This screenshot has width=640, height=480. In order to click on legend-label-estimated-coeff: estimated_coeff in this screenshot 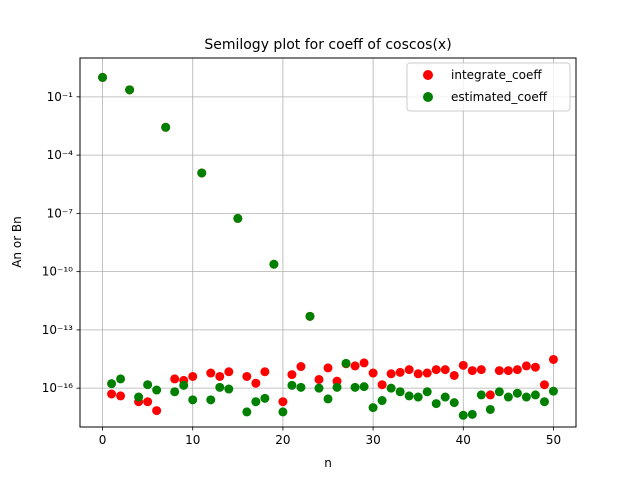, I will do `click(499, 97)`.